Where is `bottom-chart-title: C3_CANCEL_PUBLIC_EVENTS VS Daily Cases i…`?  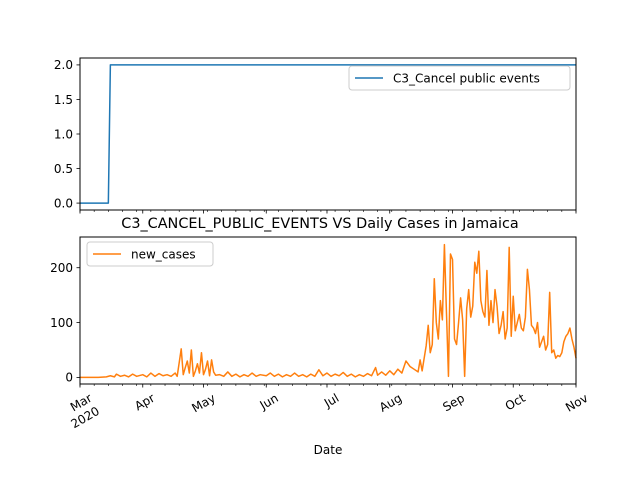 bottom-chart-title: C3_CANCEL_PUBLIC_EVENTS VS Daily Cases i… is located at coordinates (319, 224).